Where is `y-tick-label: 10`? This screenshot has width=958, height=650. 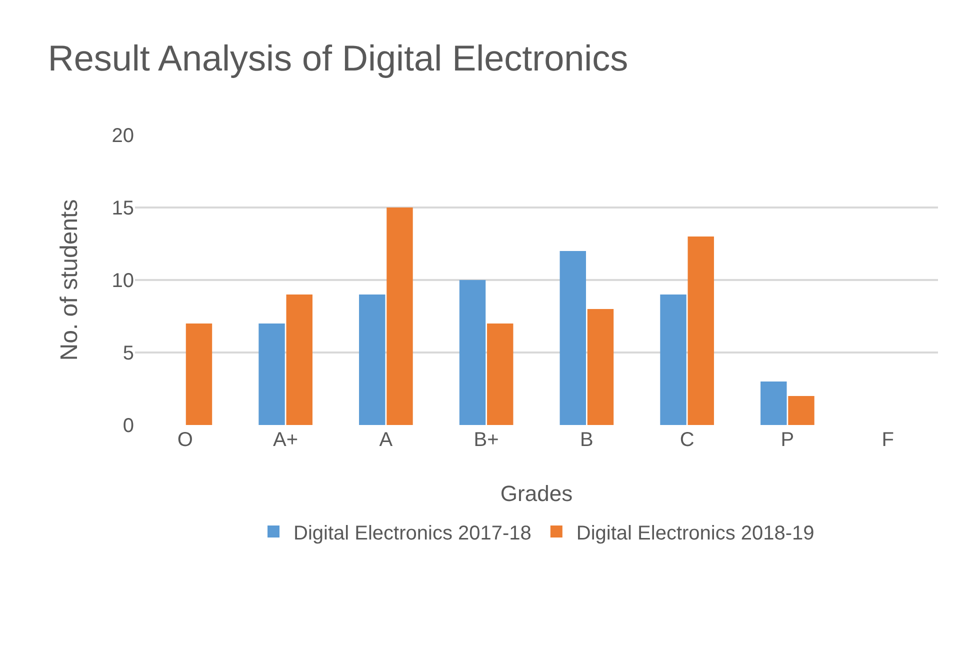 y-tick-label: 10 is located at coordinates (123, 281).